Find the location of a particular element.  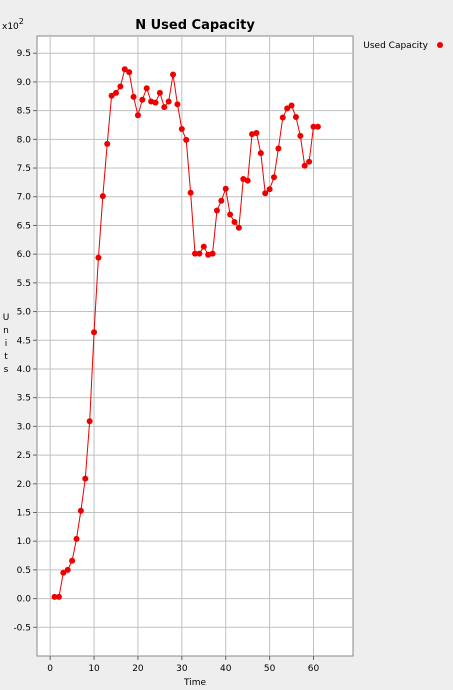

y-axis-label-char: i is located at coordinates (6, 344).